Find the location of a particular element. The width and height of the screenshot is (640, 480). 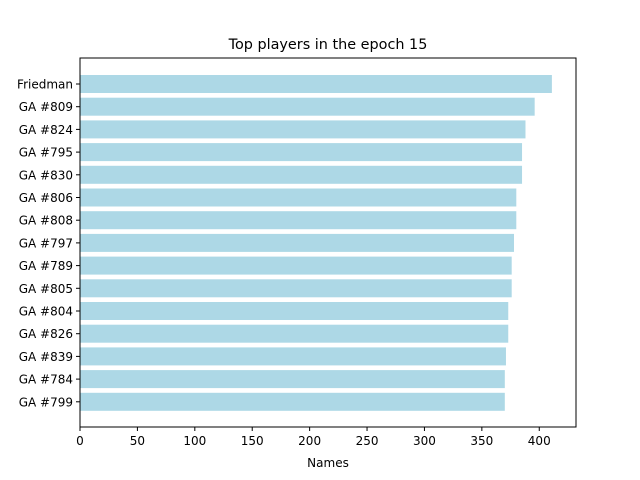

y-tick-label-5: GA #806 is located at coordinates (46, 198).